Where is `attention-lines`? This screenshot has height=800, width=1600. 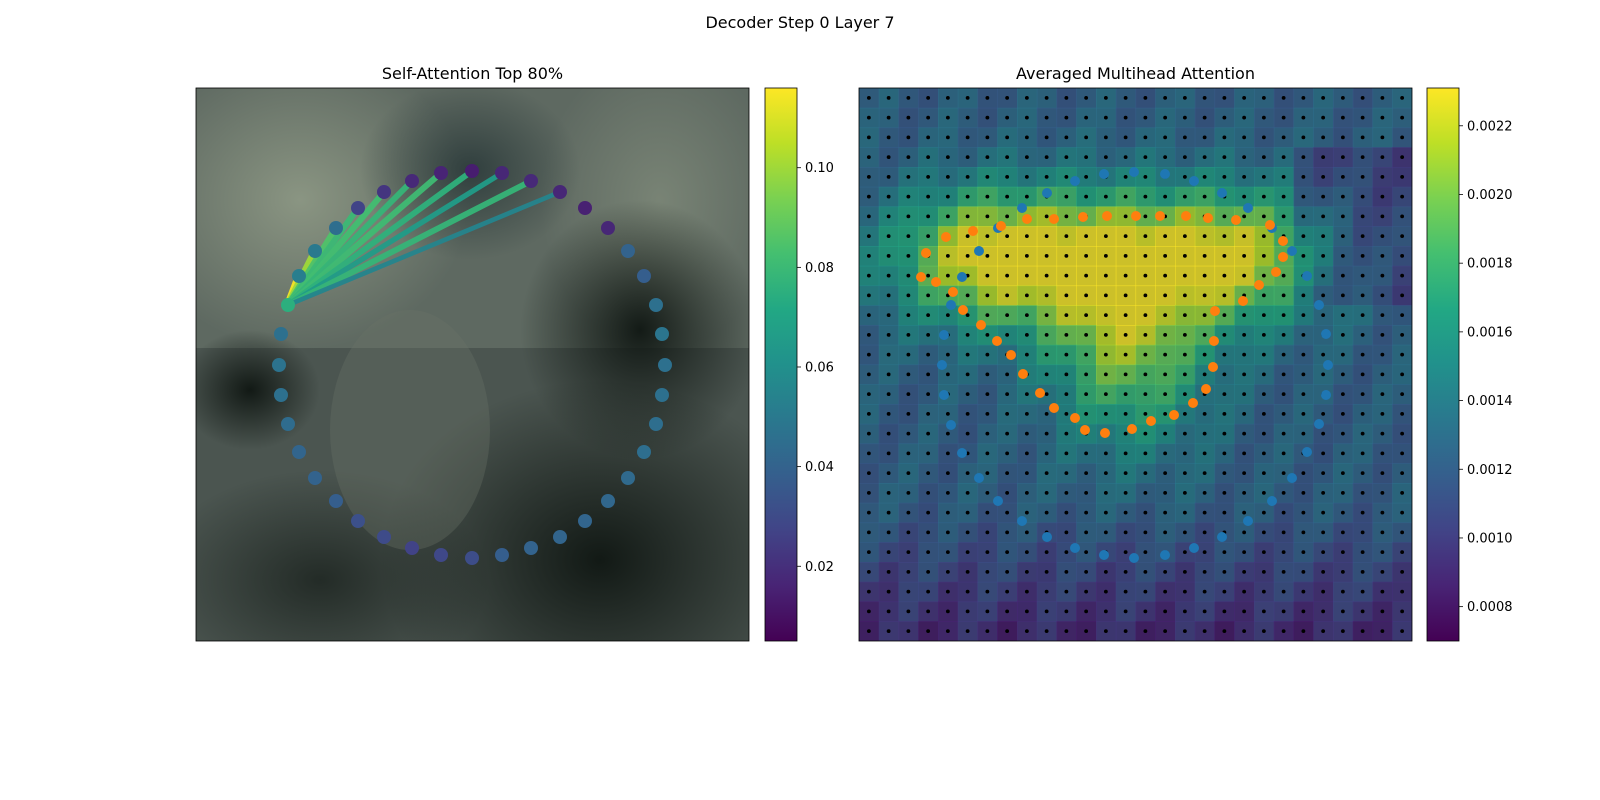
attention-lines is located at coordinates (423, 238).